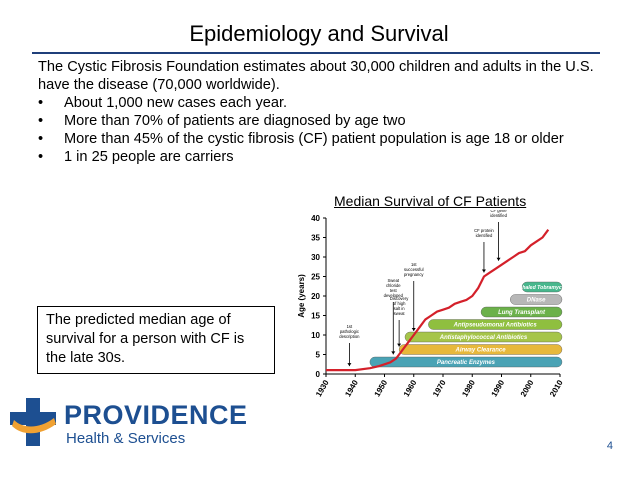 Image resolution: width=638 pixels, height=479 pixels. Describe the element at coordinates (468, 388) in the screenshot. I see `x-tick-label: 1980` at that location.